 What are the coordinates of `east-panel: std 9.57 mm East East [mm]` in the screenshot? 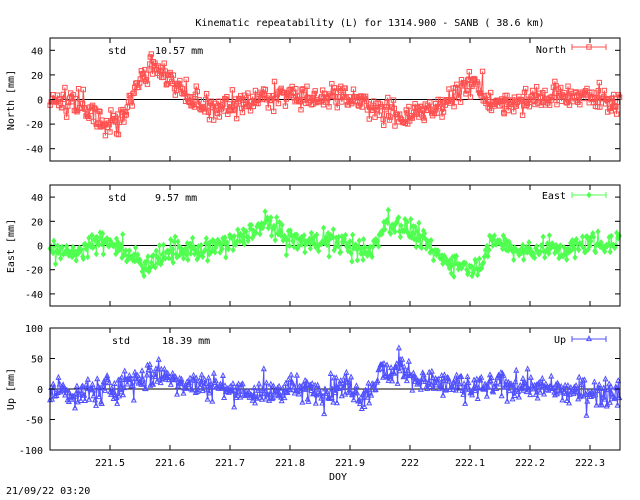 It's located at (286, 232).